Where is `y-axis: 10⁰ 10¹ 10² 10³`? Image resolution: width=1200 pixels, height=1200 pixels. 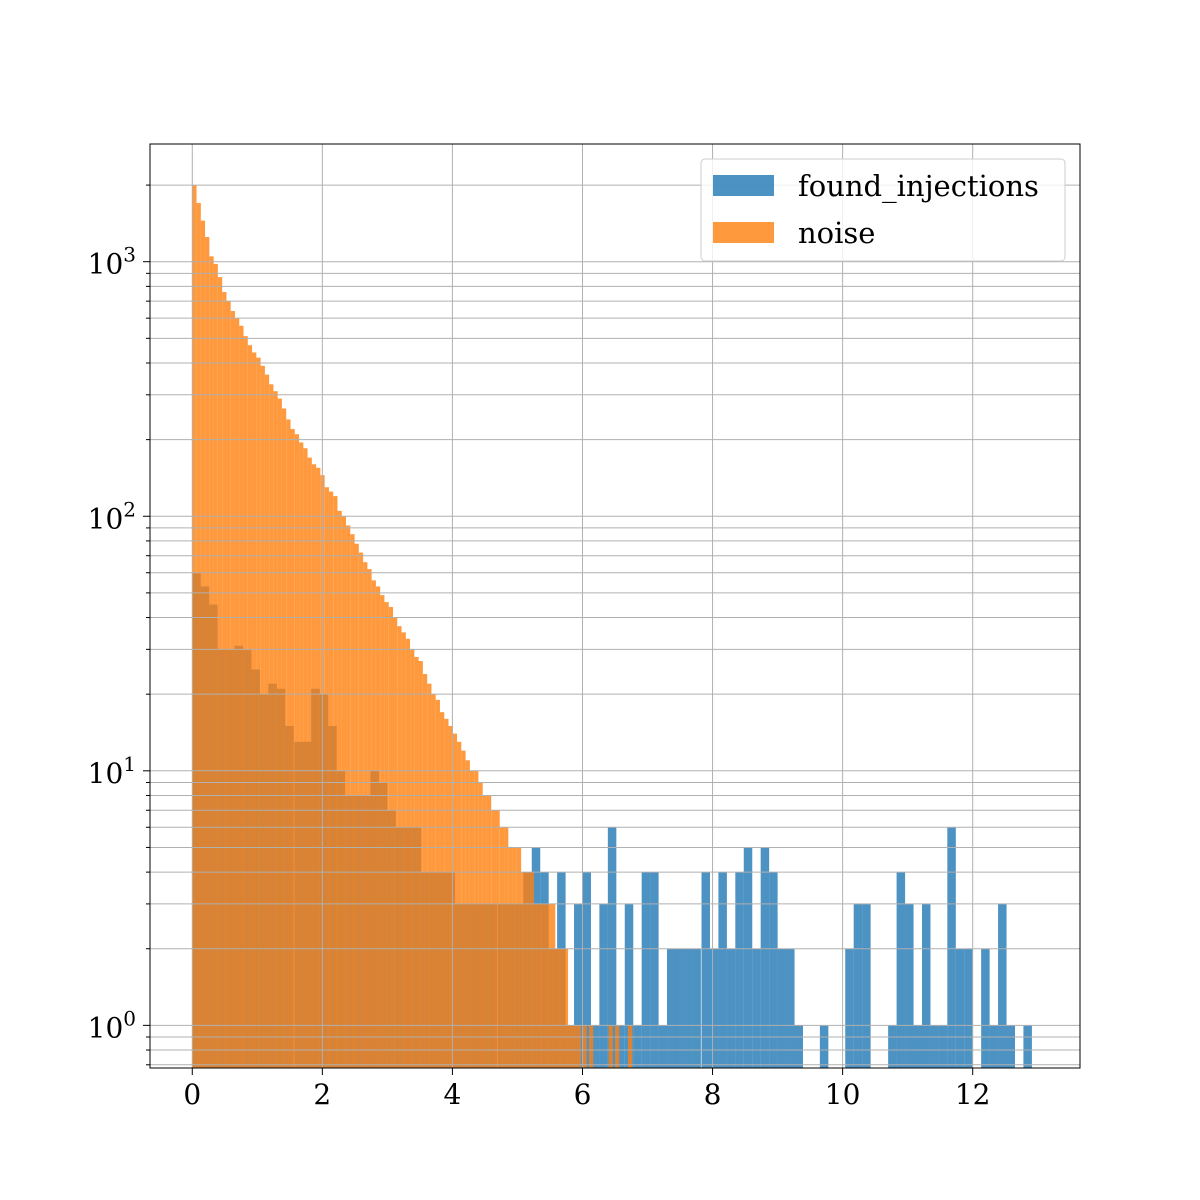
y-axis: 10⁰ 10¹ 10² 10³ is located at coordinates (119, 625).